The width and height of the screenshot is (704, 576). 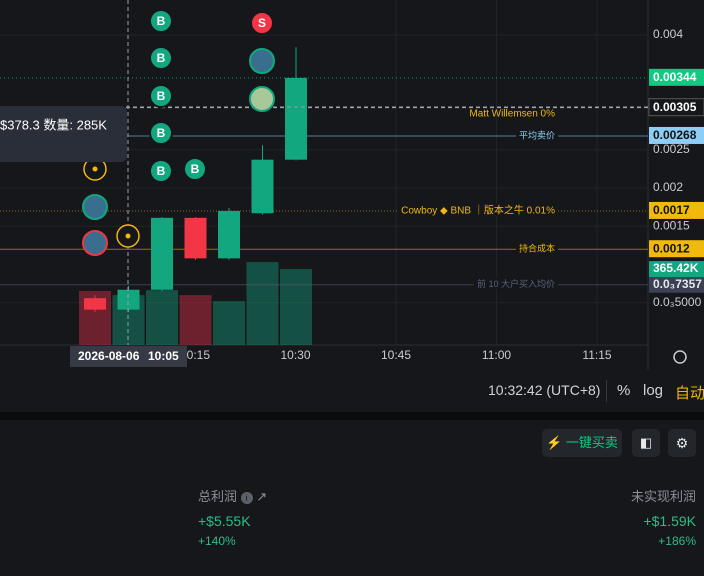 I want to click on price-line-note: 持合成本, so click(x=537, y=248).